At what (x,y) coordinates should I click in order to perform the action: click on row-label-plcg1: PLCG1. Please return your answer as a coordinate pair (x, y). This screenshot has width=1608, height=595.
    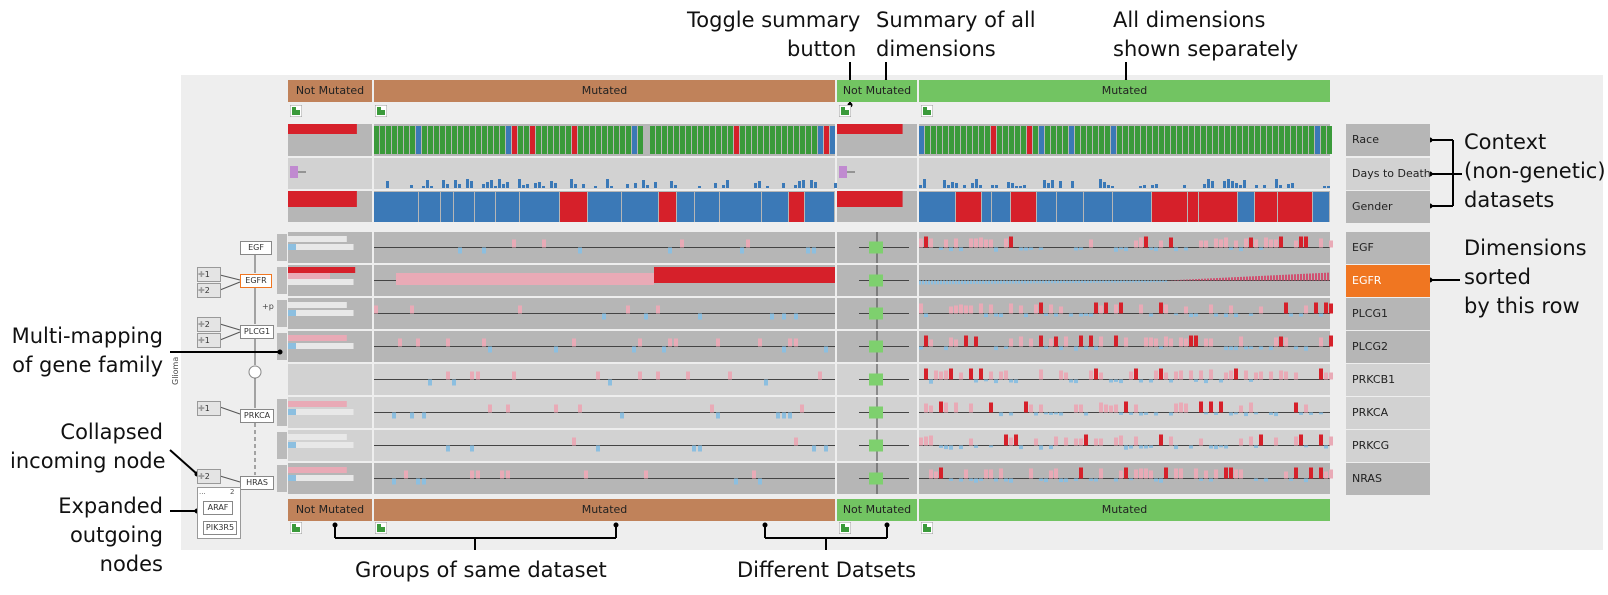
    Looking at the image, I should click on (1388, 314).